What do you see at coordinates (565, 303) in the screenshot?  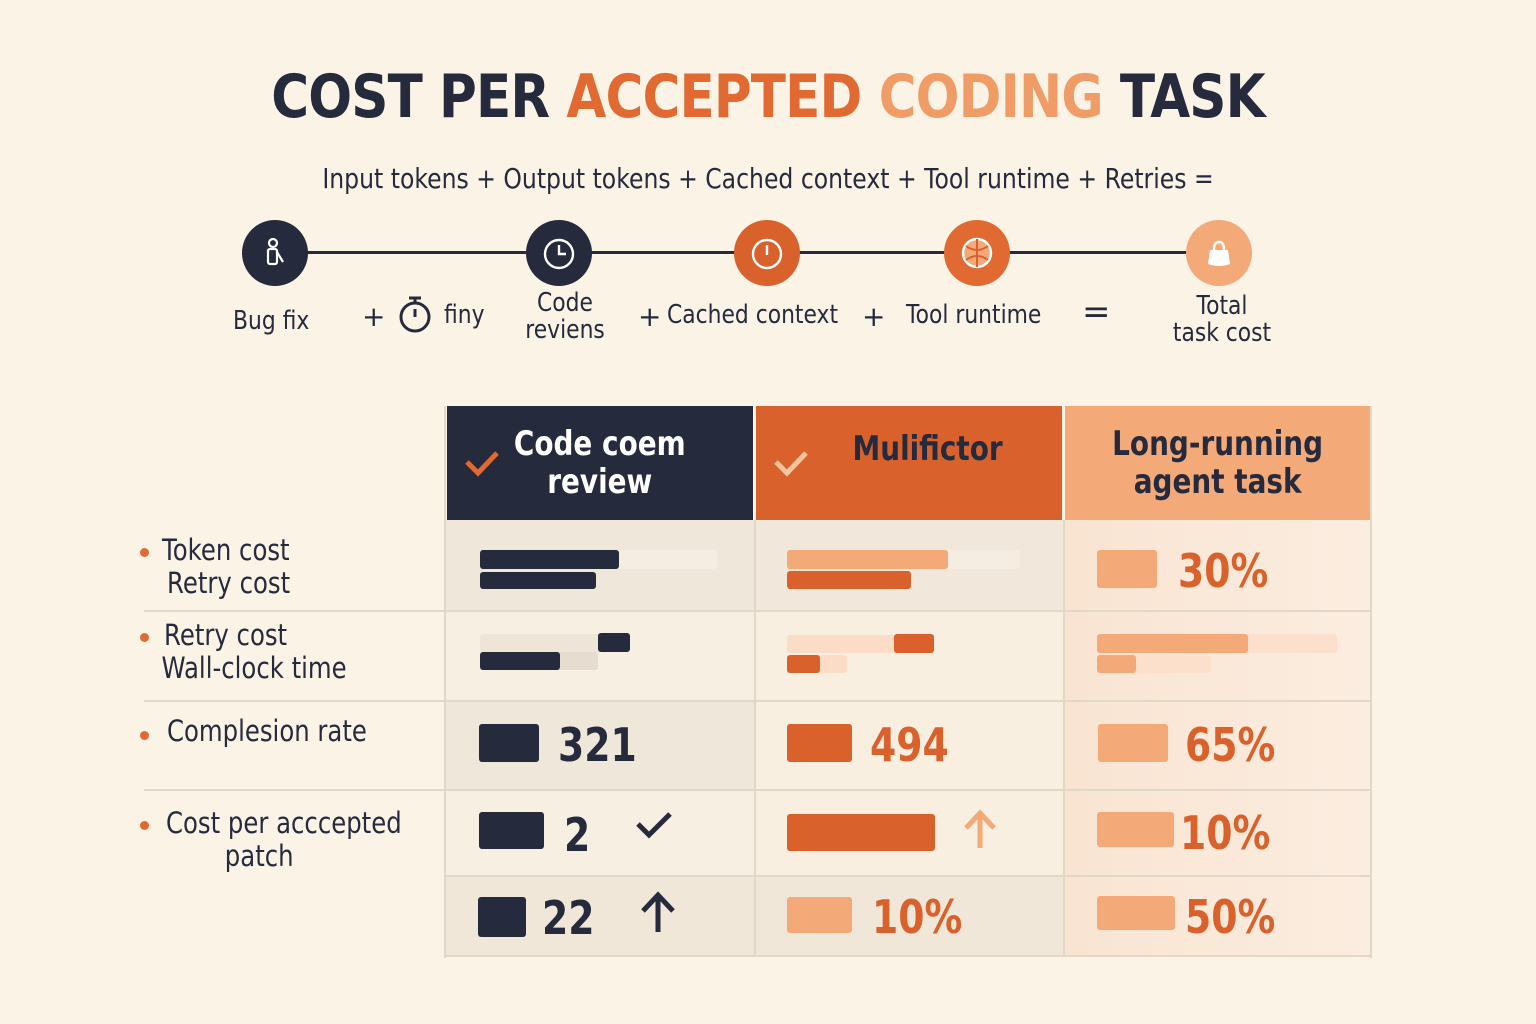 I see `flow-label-code-reviews-line1: Code` at bounding box center [565, 303].